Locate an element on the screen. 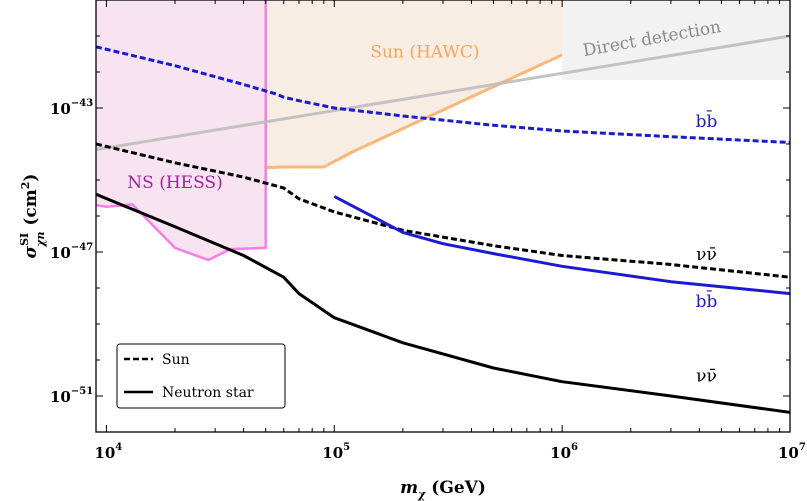  annotation-5: bb̄ is located at coordinates (707, 300).